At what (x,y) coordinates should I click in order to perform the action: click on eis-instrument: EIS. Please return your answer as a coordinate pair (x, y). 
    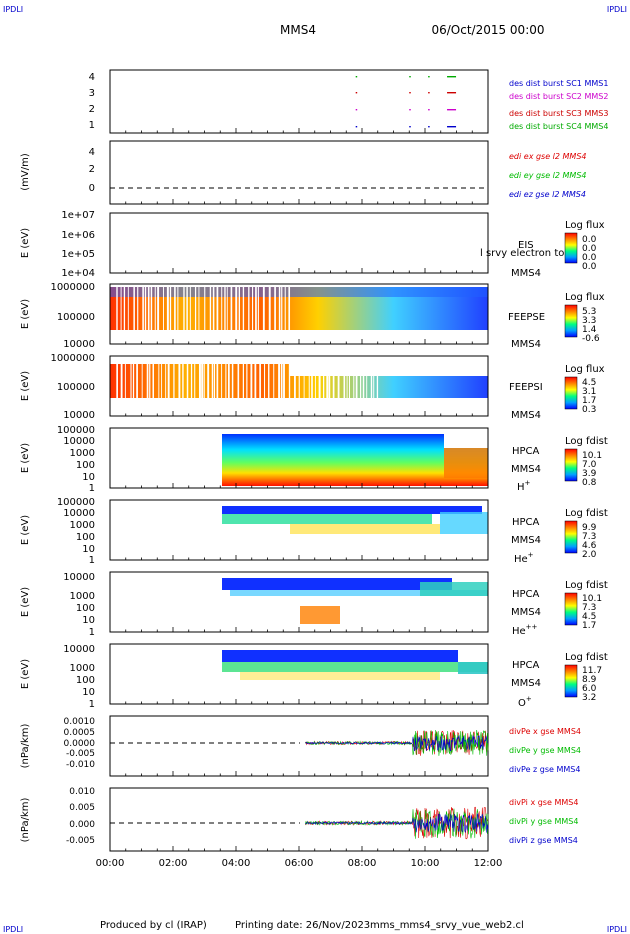
    Looking at the image, I should click on (526, 245).